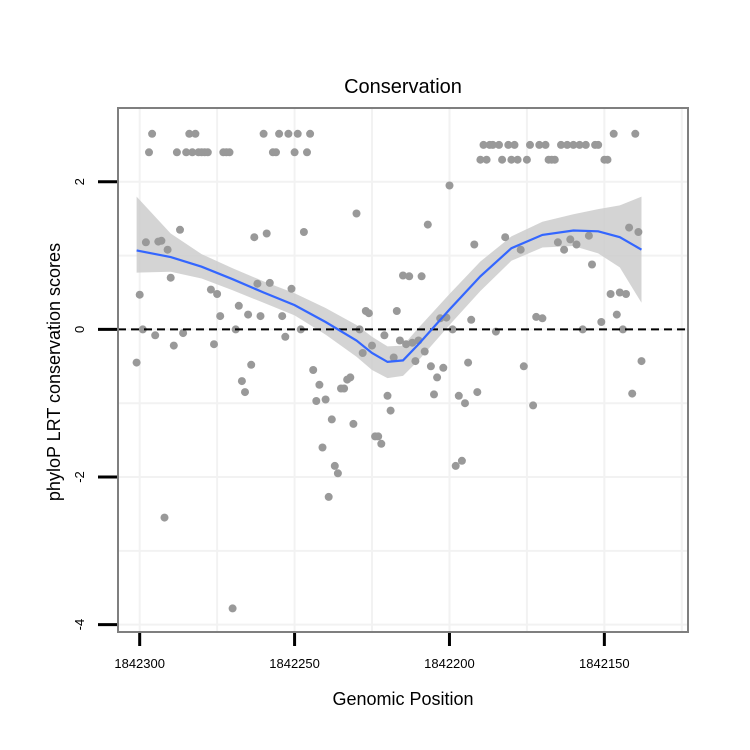 The height and width of the screenshot is (750, 750). I want to click on y-tick-label: 2, so click(79, 181).